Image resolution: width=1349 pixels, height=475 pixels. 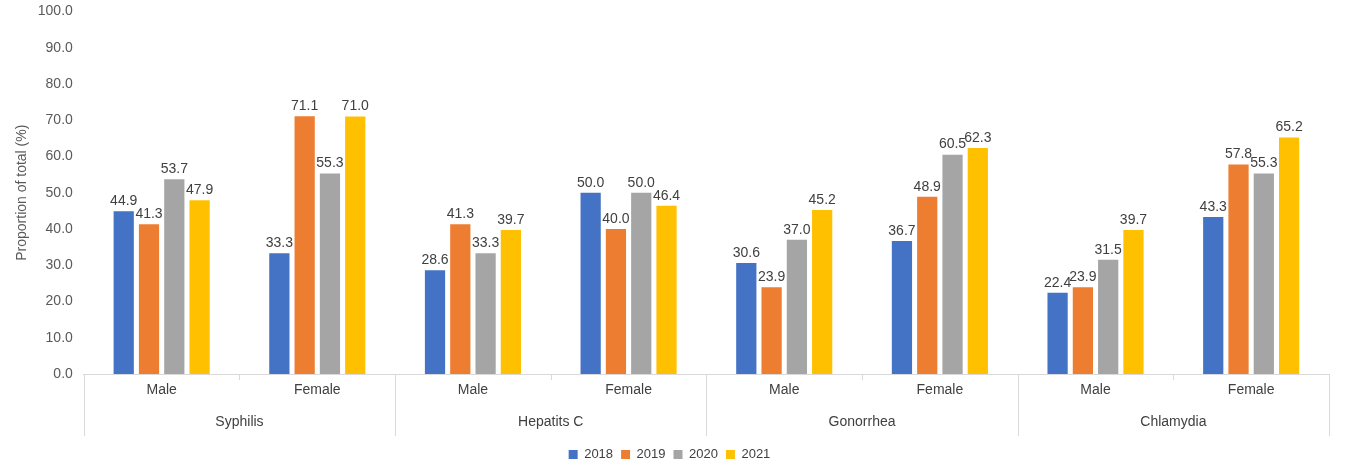 I want to click on y-axis-title: Proportion of total (%), so click(x=21, y=192).